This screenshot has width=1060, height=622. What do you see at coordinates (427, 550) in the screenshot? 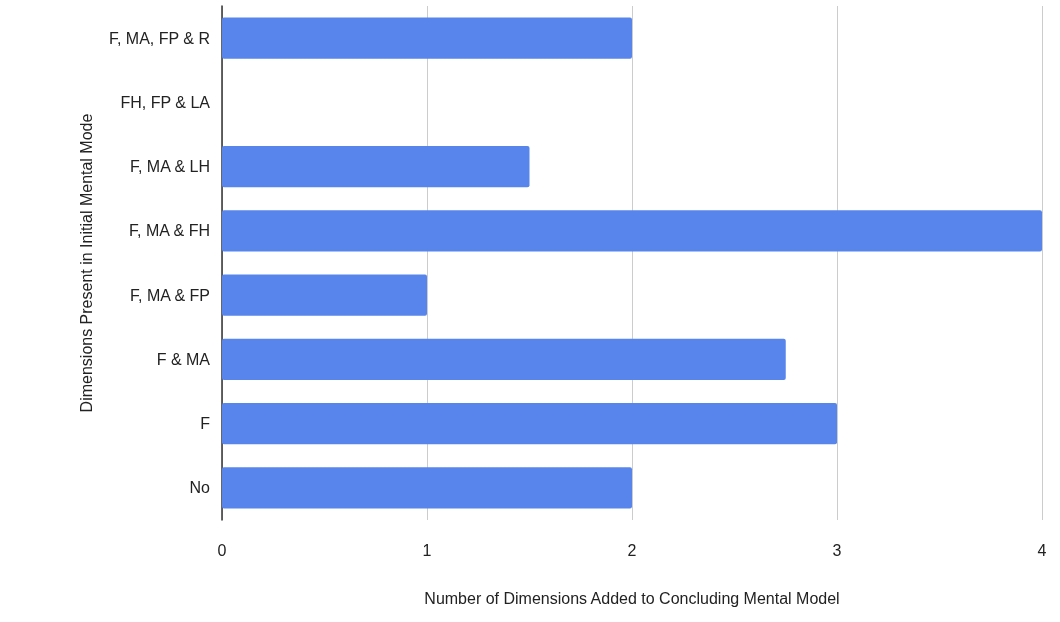
I see `x-tick-label: 1` at bounding box center [427, 550].